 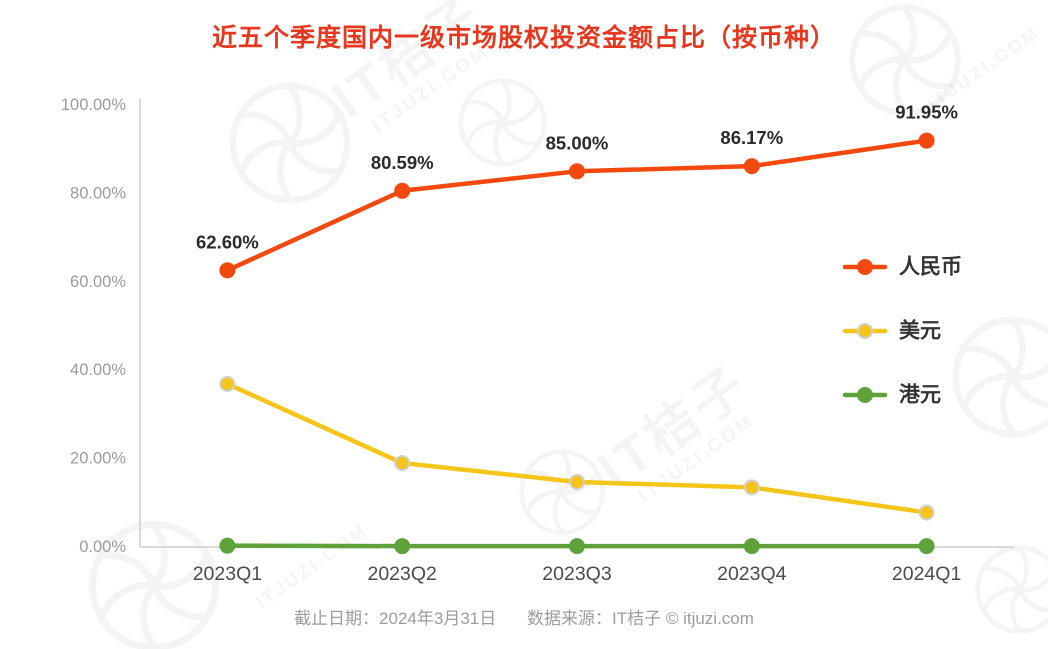 What do you see at coordinates (93, 105) in the screenshot?
I see `y-tick-label: 100.00%` at bounding box center [93, 105].